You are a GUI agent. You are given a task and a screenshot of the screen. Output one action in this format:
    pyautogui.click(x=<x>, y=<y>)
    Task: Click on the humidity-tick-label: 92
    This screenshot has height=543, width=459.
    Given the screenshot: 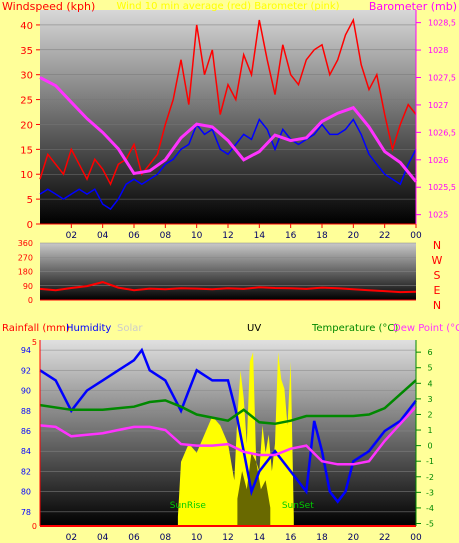 What is the action you would take?
    pyautogui.click(x=26, y=370)
    